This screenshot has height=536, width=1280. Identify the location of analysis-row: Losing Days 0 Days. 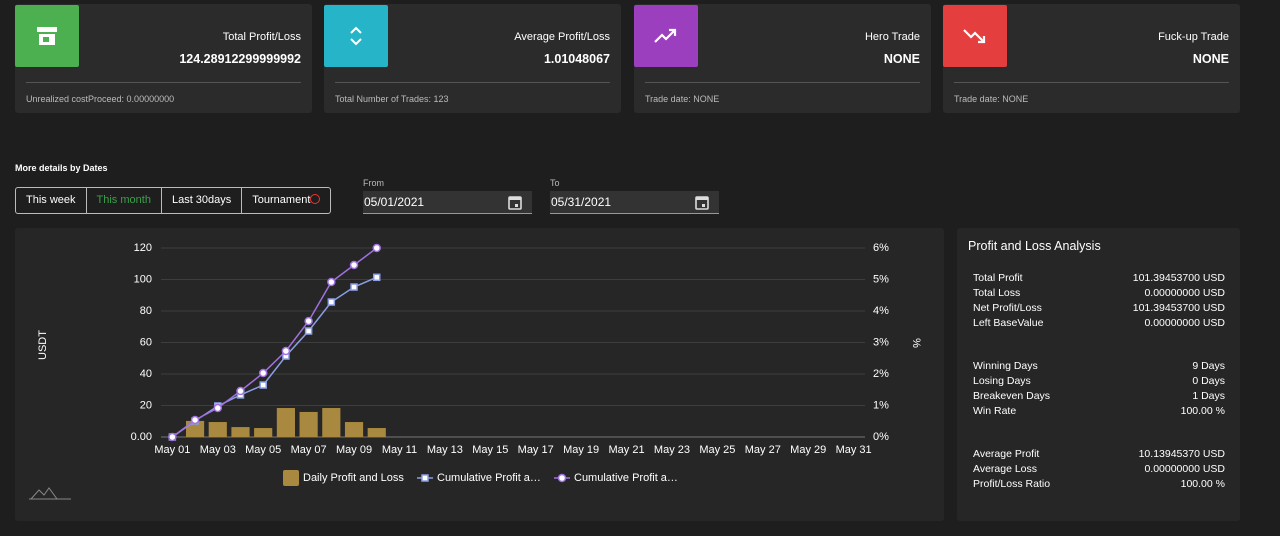
(1099, 381).